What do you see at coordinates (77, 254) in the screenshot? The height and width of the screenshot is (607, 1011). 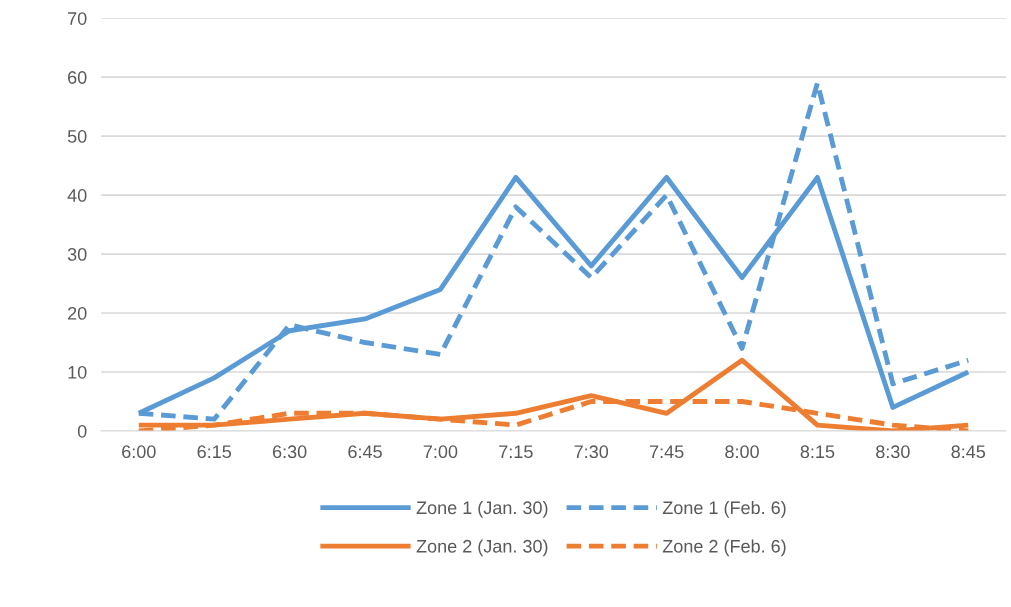 I see `y-tick-label: 30` at bounding box center [77, 254].